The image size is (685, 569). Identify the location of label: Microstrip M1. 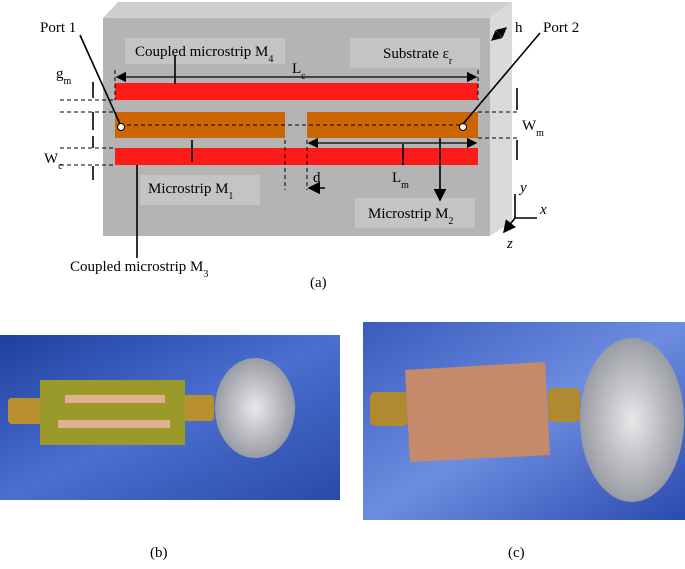
(190, 191).